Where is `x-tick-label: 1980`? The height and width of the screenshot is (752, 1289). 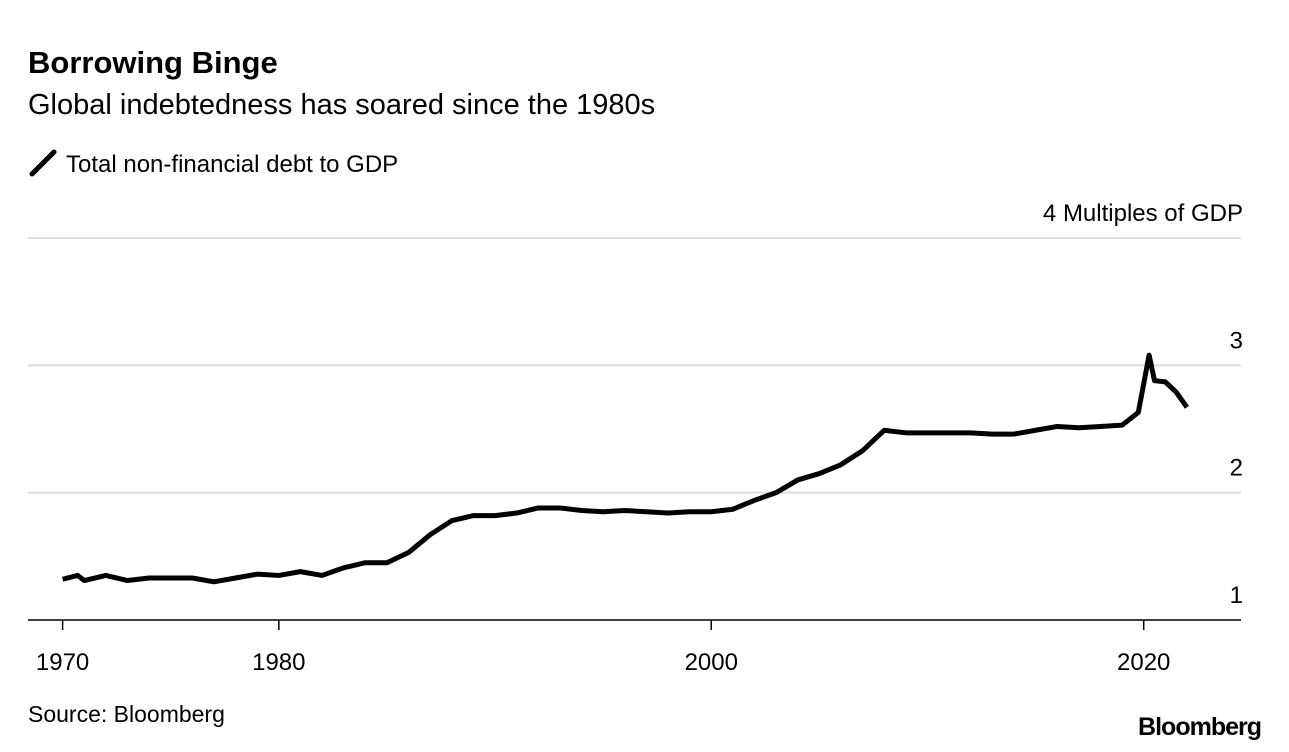
x-tick-label: 1980 is located at coordinates (278, 662).